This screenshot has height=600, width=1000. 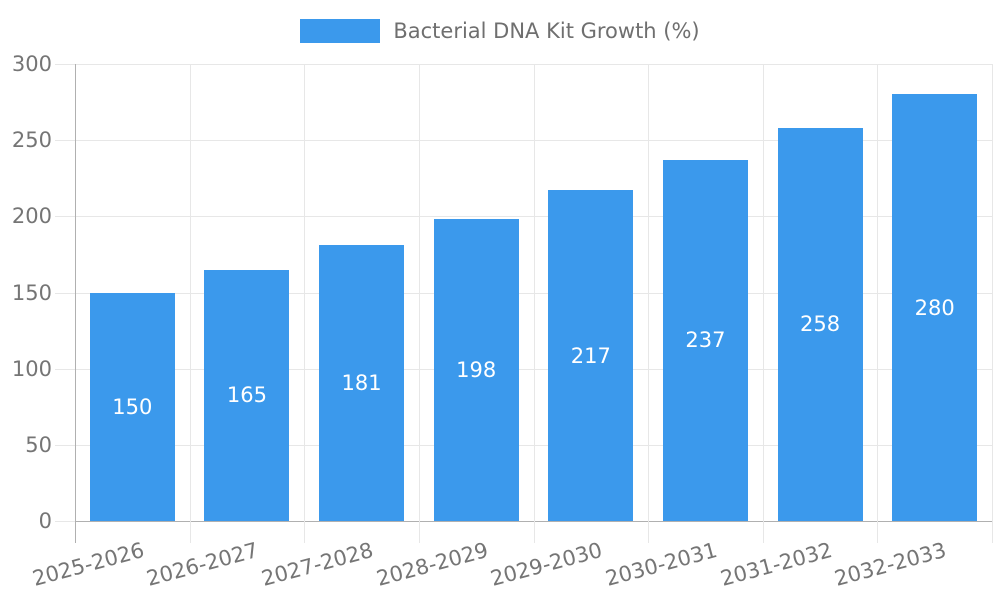 What do you see at coordinates (340, 31) in the screenshot?
I see `legend-color-swatch` at bounding box center [340, 31].